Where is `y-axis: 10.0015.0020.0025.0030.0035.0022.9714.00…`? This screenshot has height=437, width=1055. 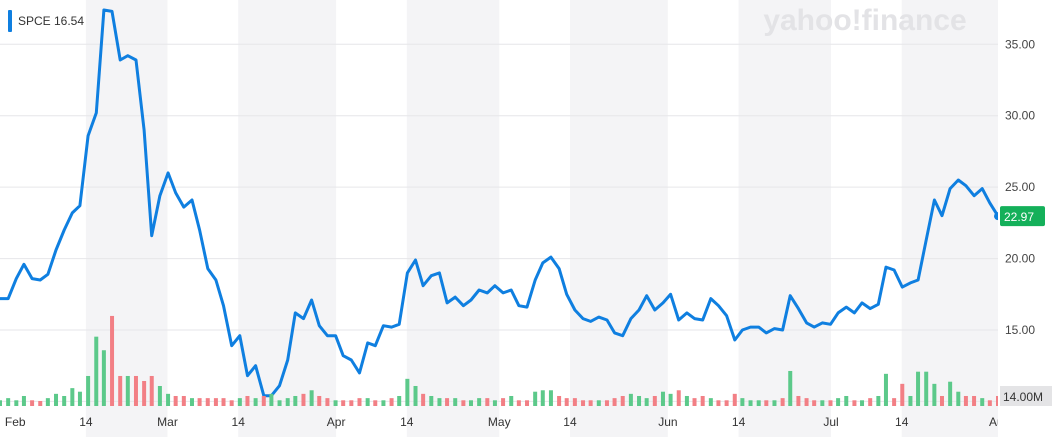 y-axis: 10.0015.0020.0025.0030.0035.0022.9714.00… is located at coordinates (1026, 222).